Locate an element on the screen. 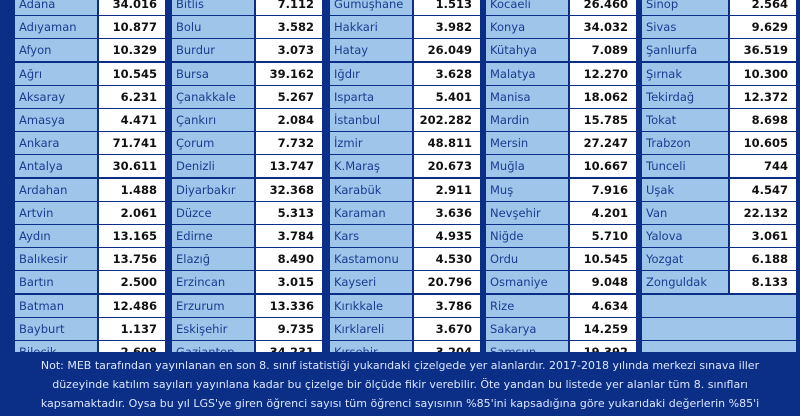 This screenshot has height=416, width=800. province-name: Karaman is located at coordinates (371, 212).